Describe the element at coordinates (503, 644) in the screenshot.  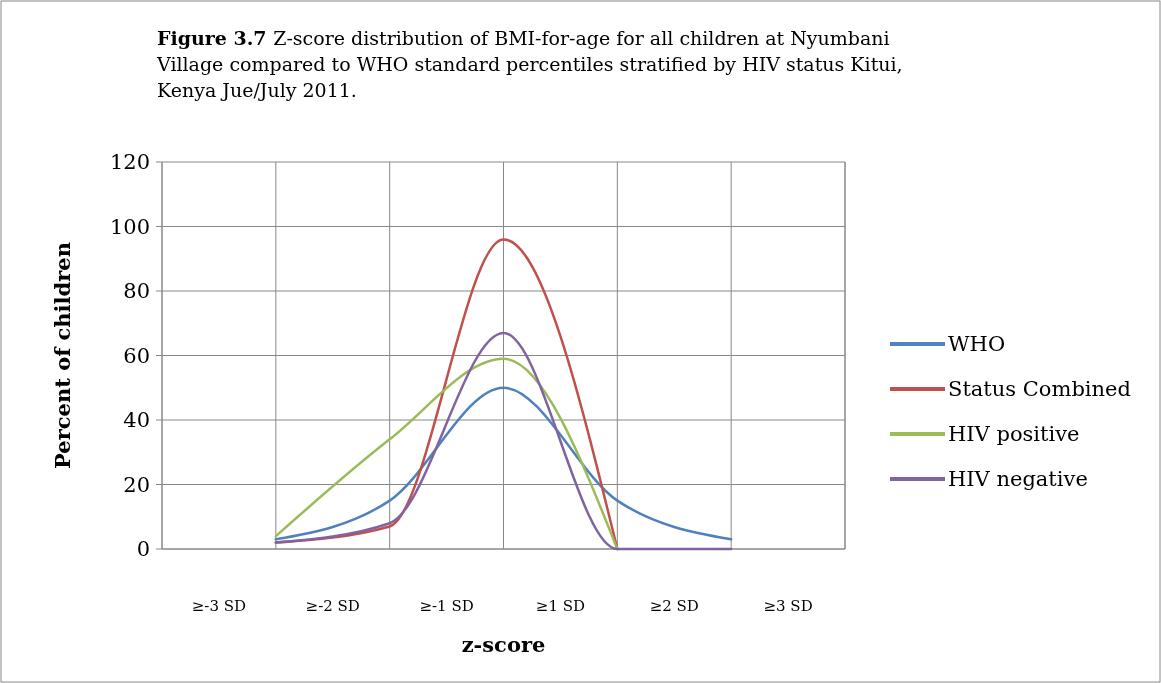
I see `x-axis-title: z-score` at that location.